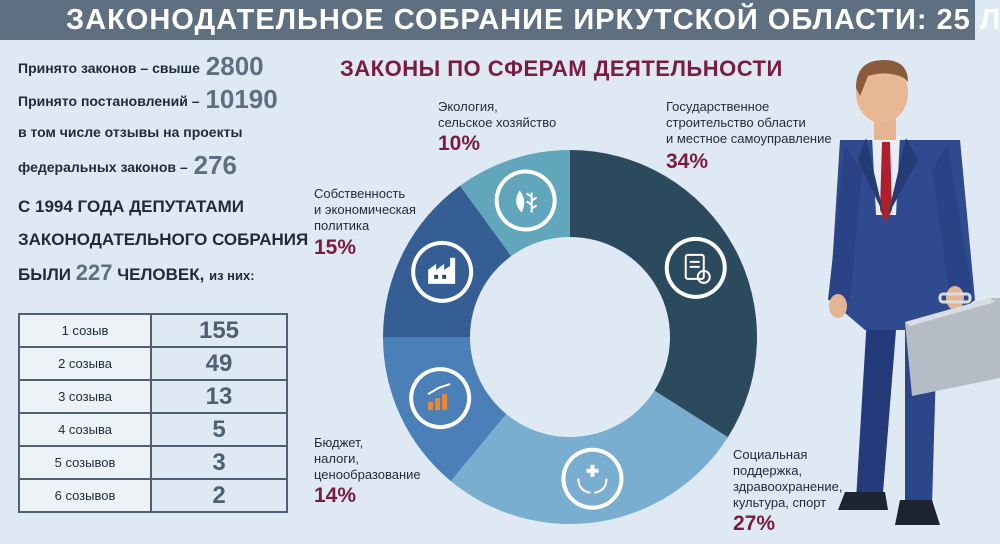  What do you see at coordinates (219, 495) in the screenshot?
I see `convocation-value: 2` at bounding box center [219, 495].